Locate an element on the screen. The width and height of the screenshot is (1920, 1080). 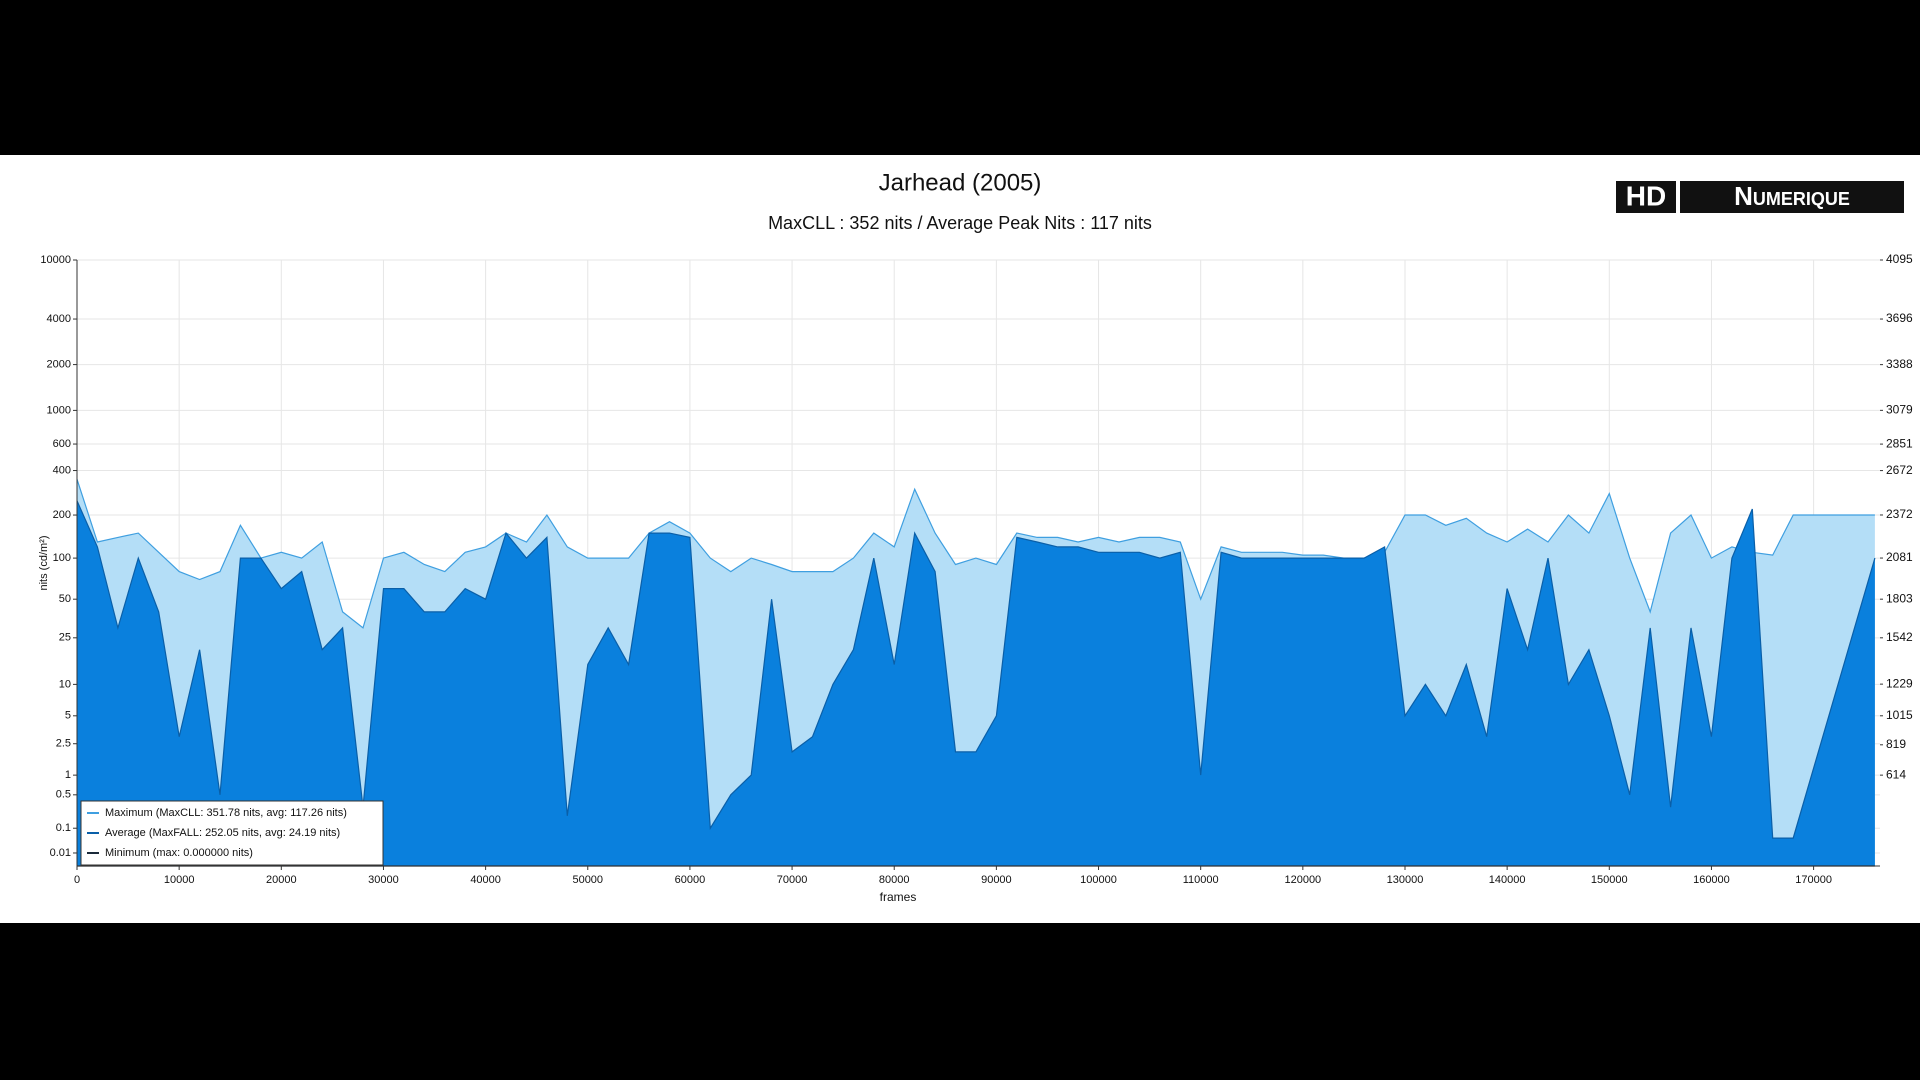
y-tick-label: 50 is located at coordinates (65, 599).